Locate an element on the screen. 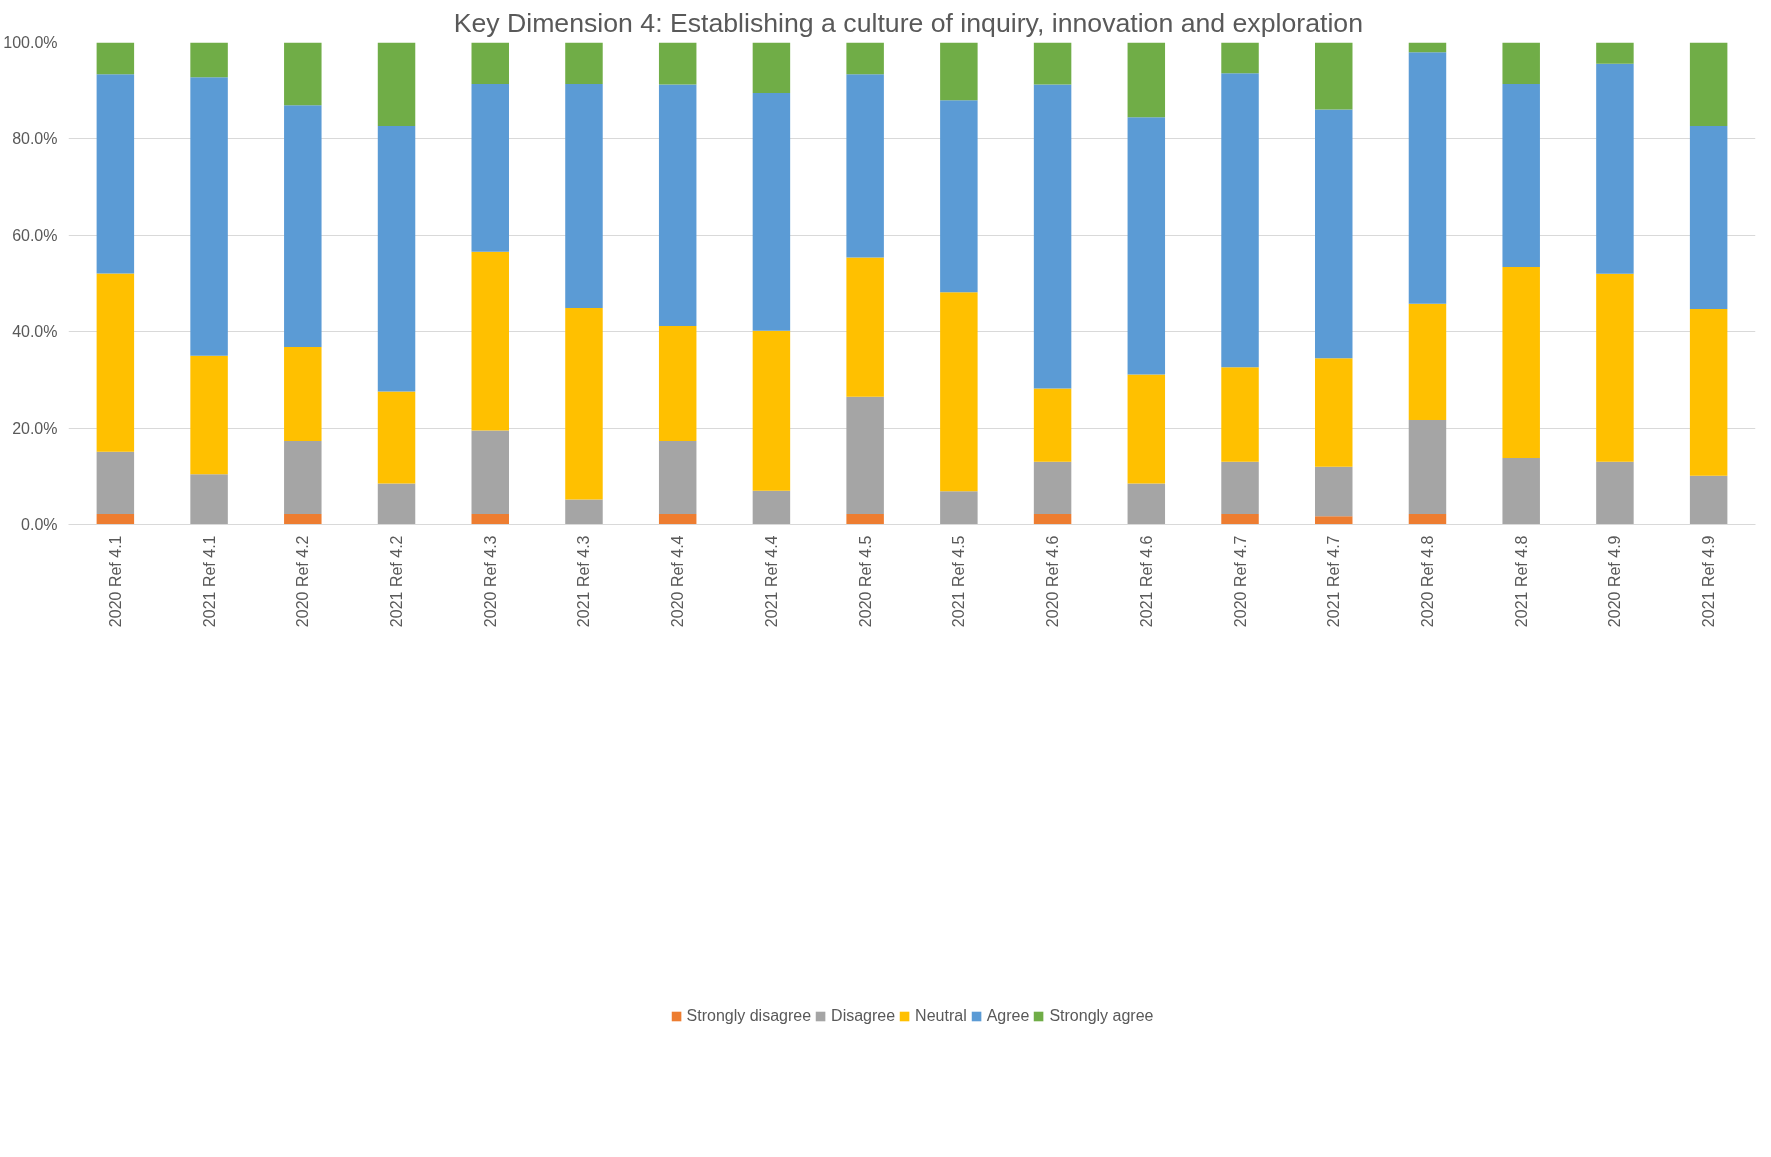 Image resolution: width=1771 pixels, height=1157 pixels. x-tick-label: 2020 Ref 4.8 is located at coordinates (1427, 581).